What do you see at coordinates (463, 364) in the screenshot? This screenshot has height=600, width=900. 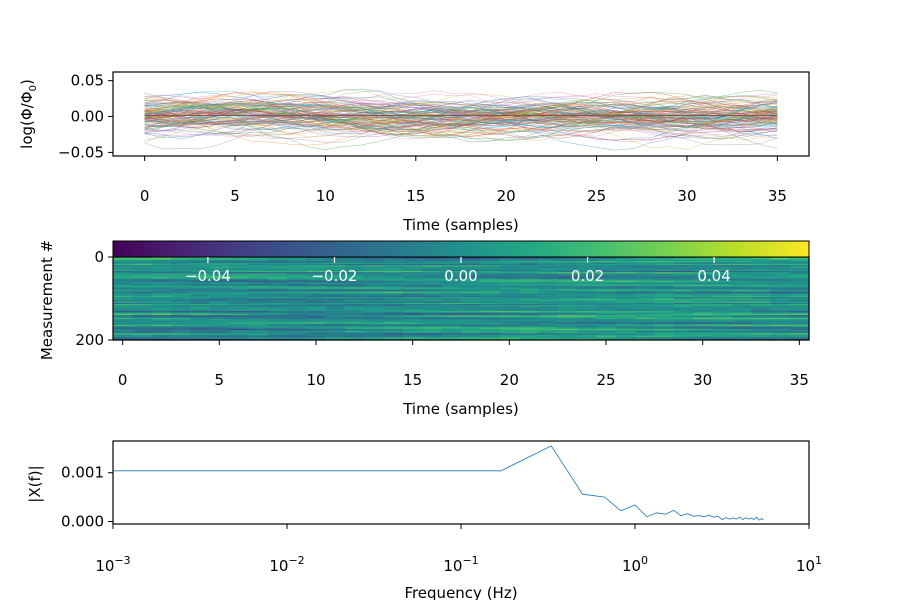 I see `heatmap-xticks: 0 5 10 15 20 25 30 35` at bounding box center [463, 364].